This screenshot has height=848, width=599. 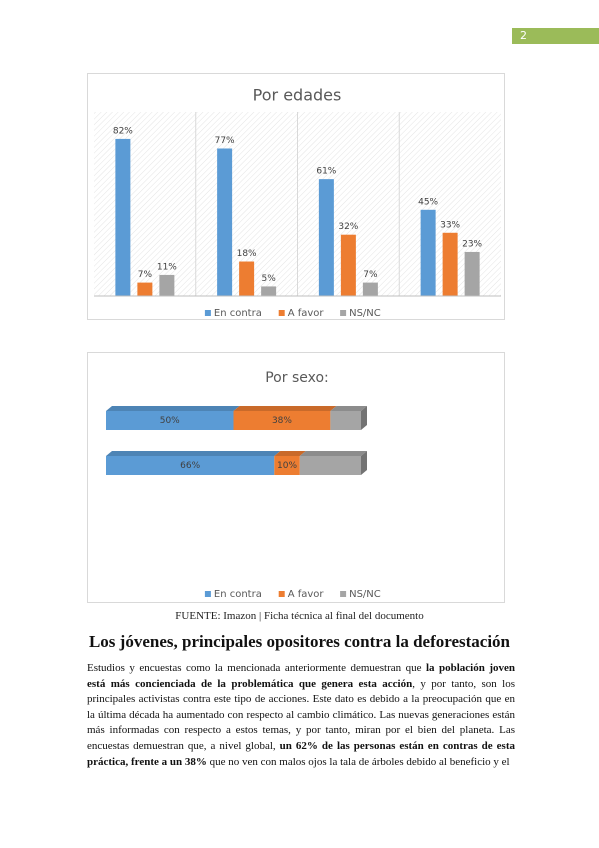 I want to click on data-label: 23%, so click(x=472, y=244).